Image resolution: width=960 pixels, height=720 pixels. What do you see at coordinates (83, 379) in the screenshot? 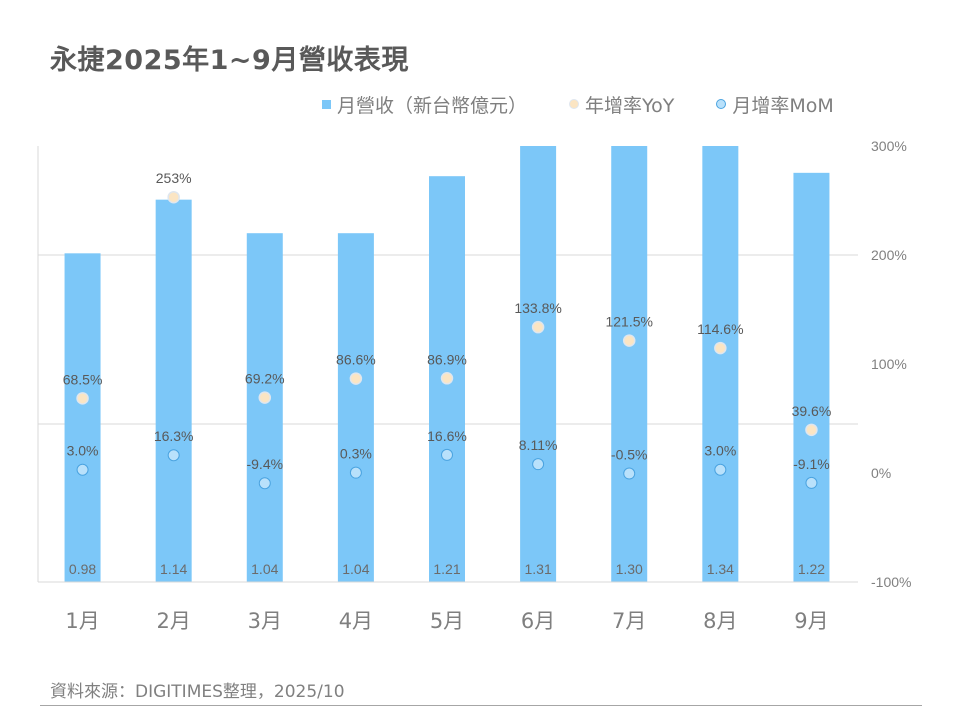
I see `yoy-label: 68.5%` at bounding box center [83, 379].